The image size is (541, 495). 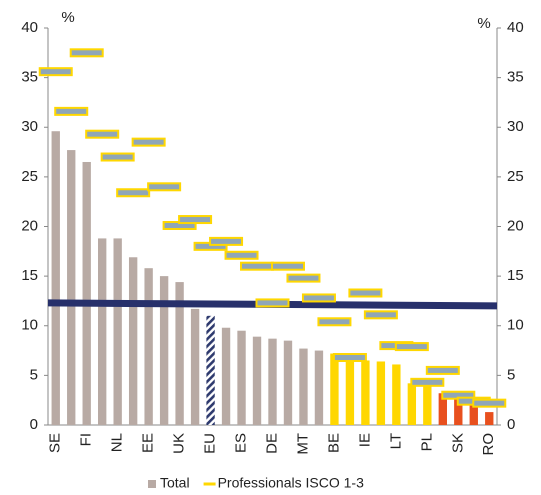 What do you see at coordinates (55, 443) in the screenshot?
I see `x-tick-label: SE` at bounding box center [55, 443].